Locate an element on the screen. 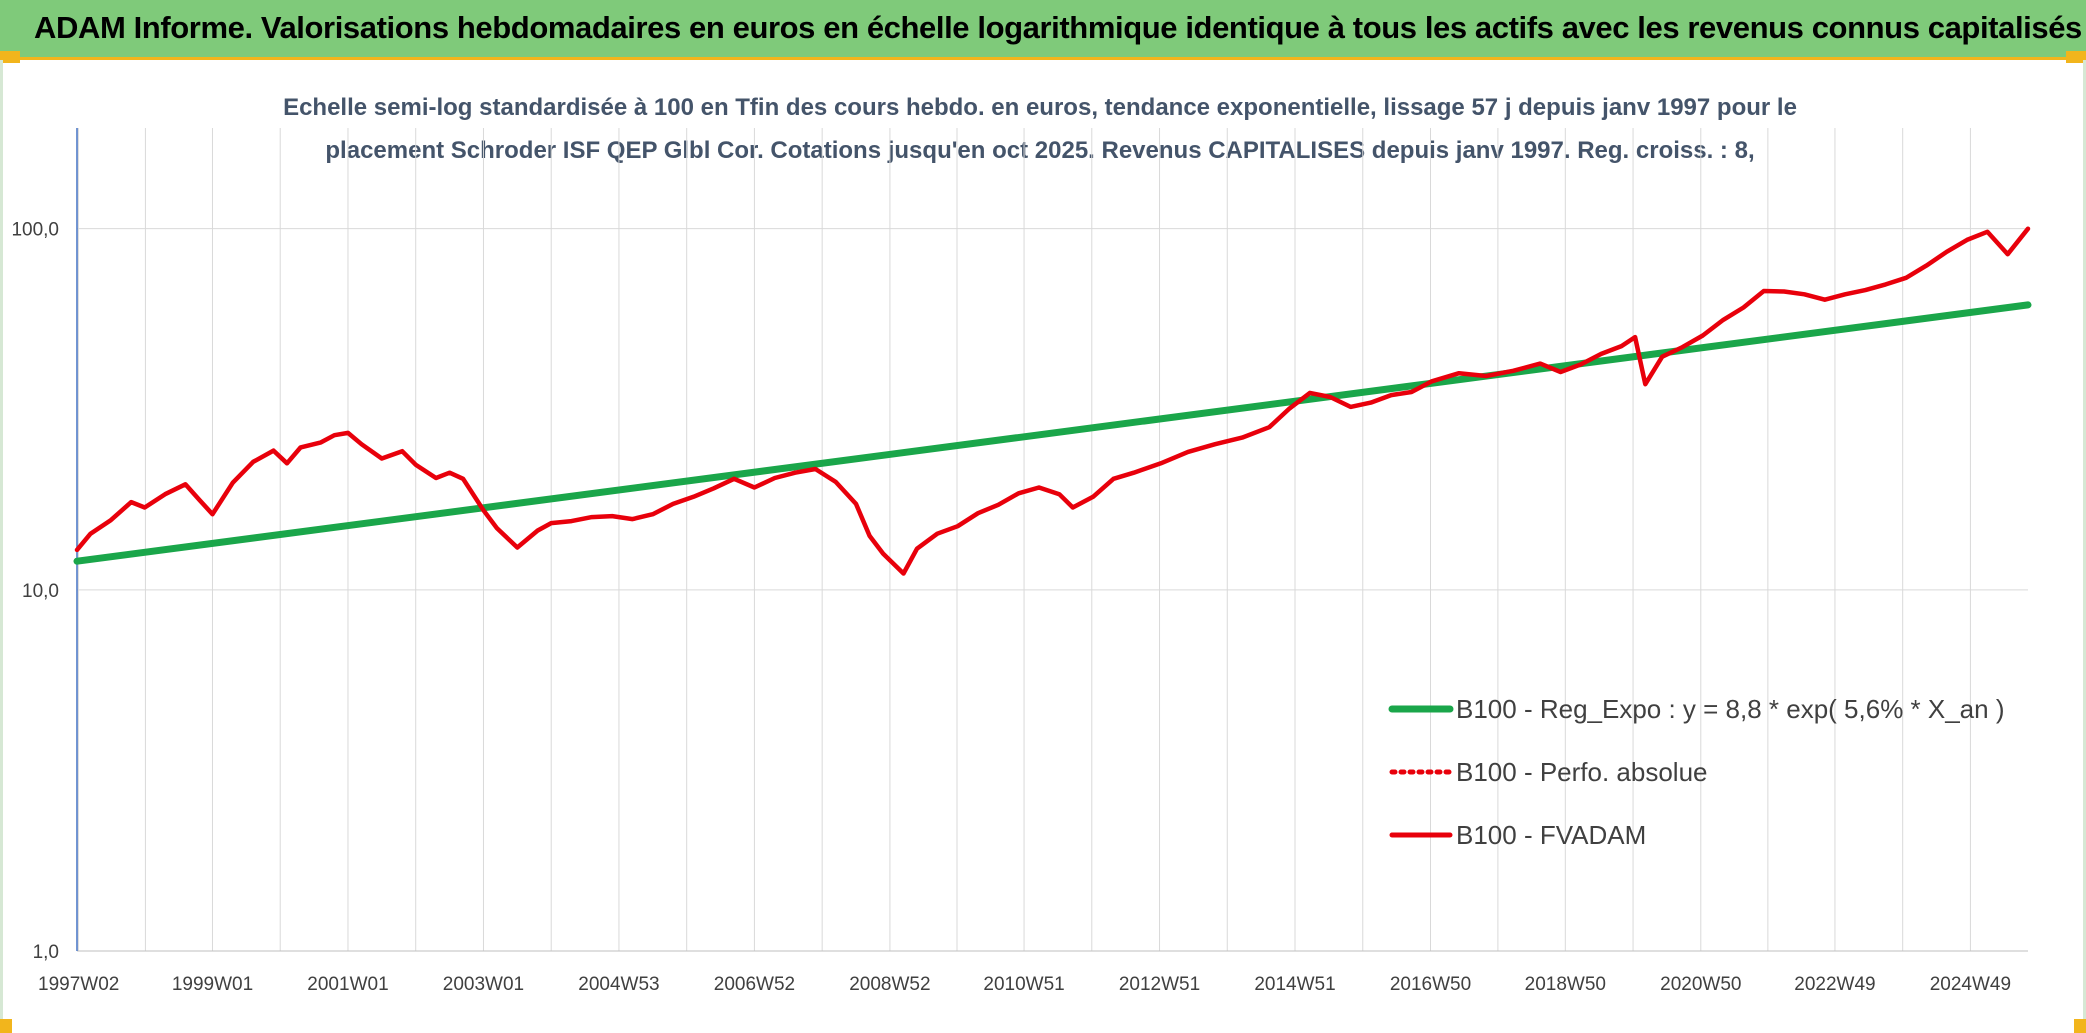 This screenshot has height=1033, width=2086. corner-mark-bottom-left is located at coordinates (6, 1026).